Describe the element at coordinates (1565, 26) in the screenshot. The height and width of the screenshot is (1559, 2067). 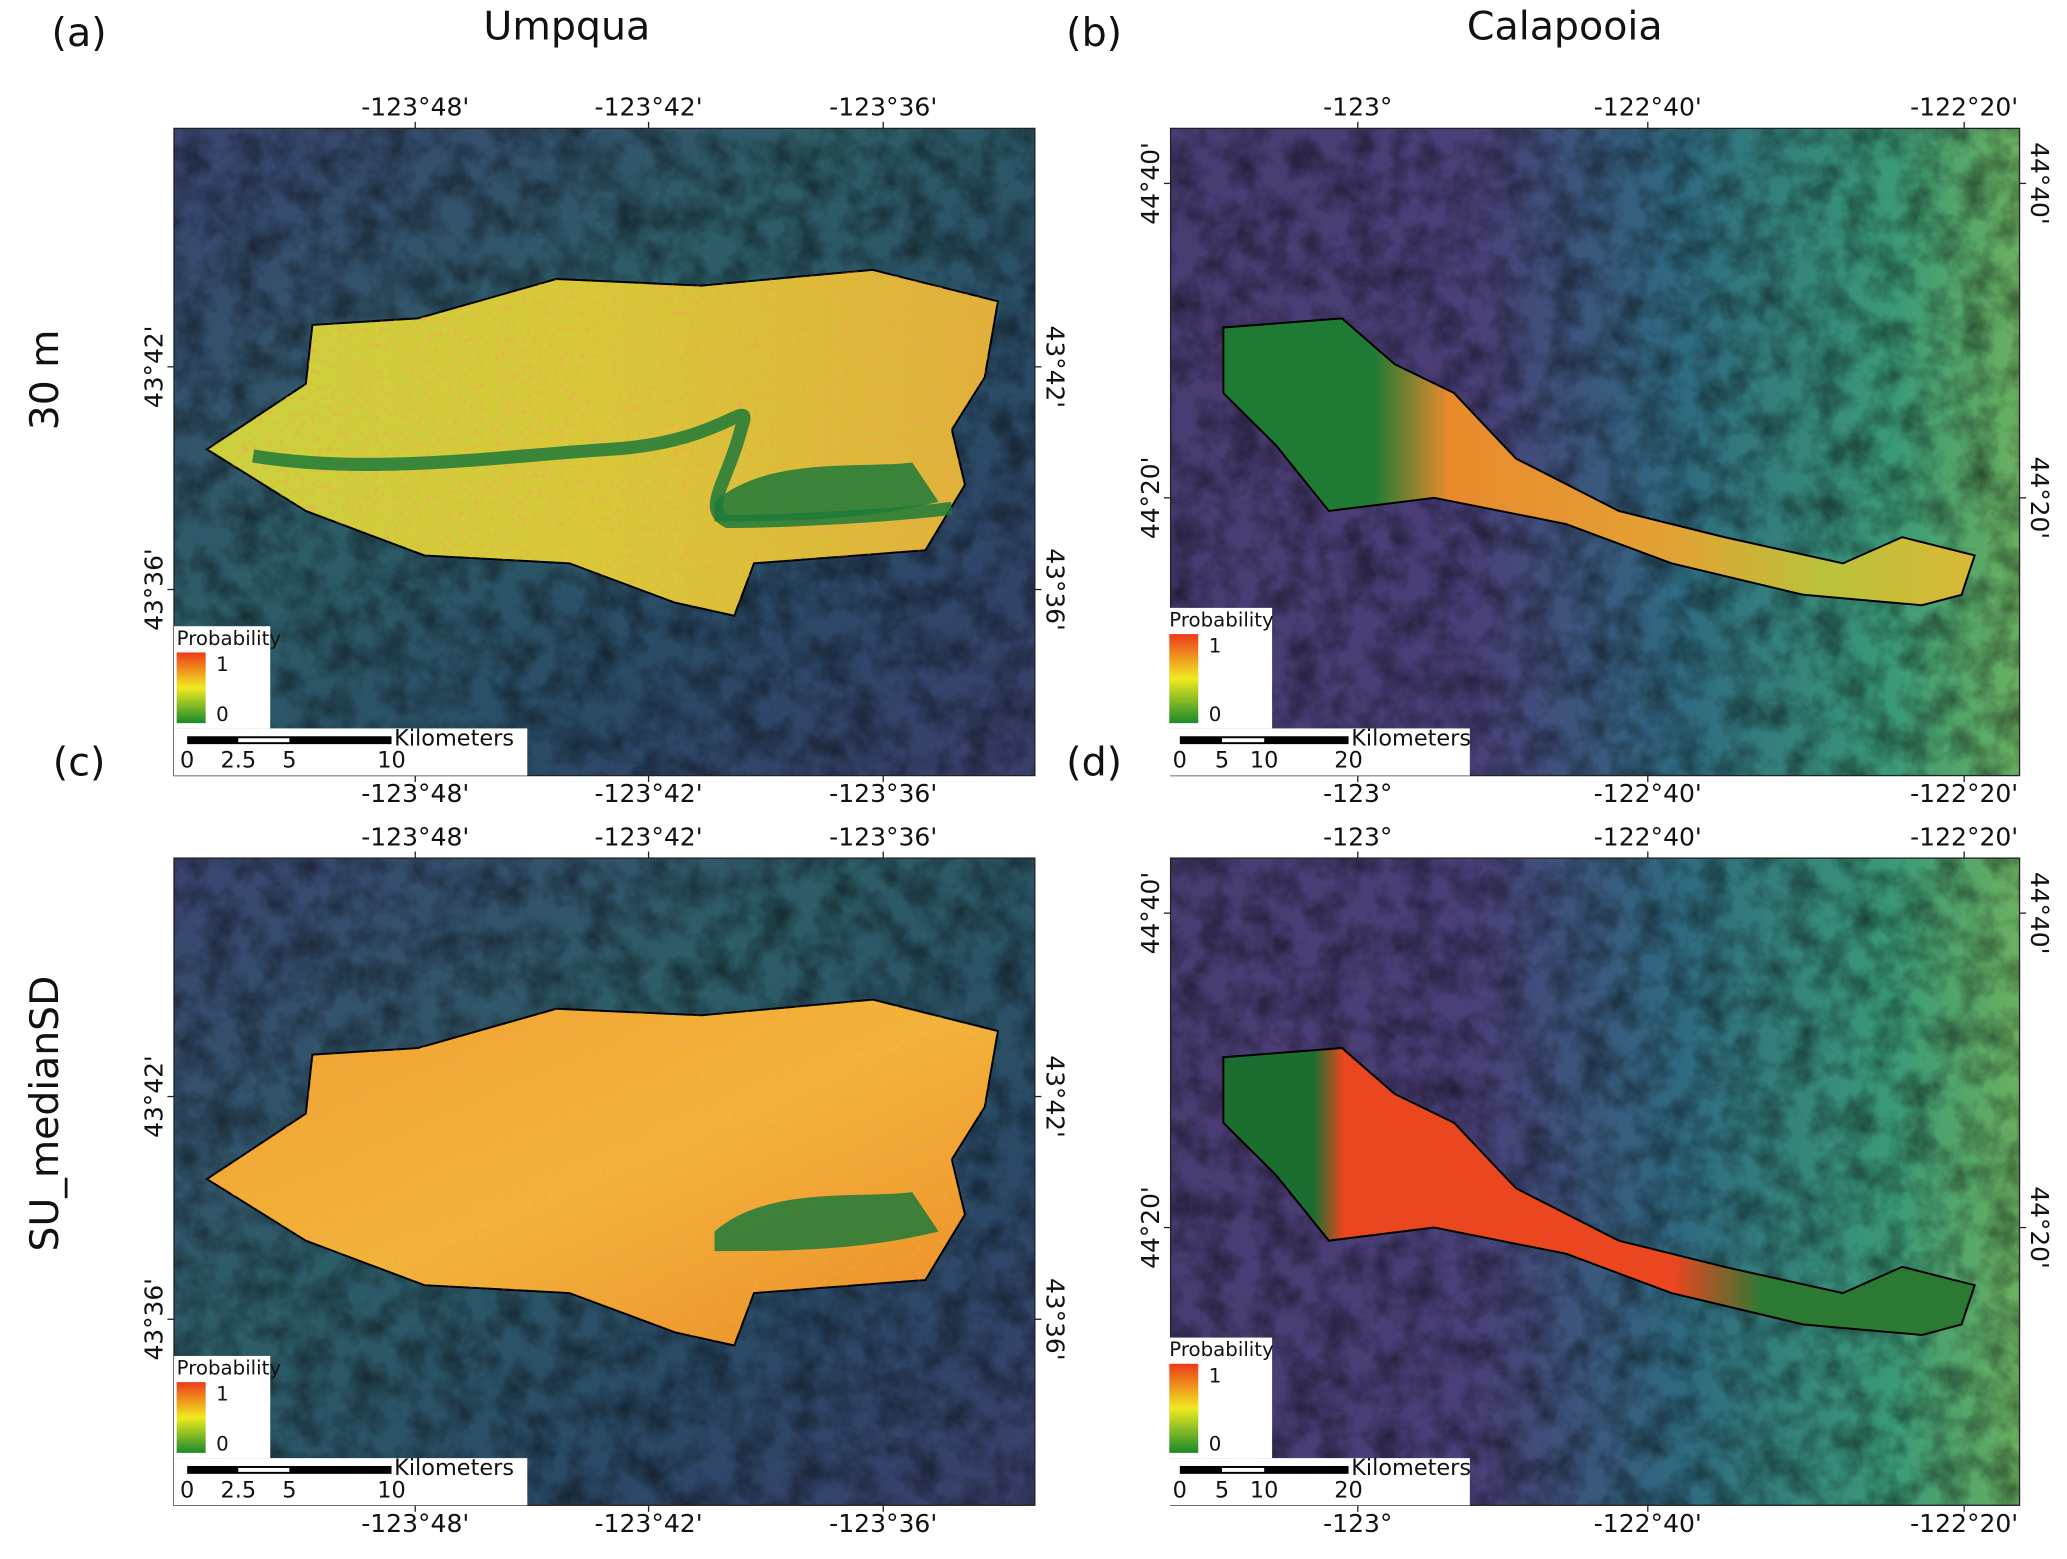
I see `column-title: Calapooia` at that location.